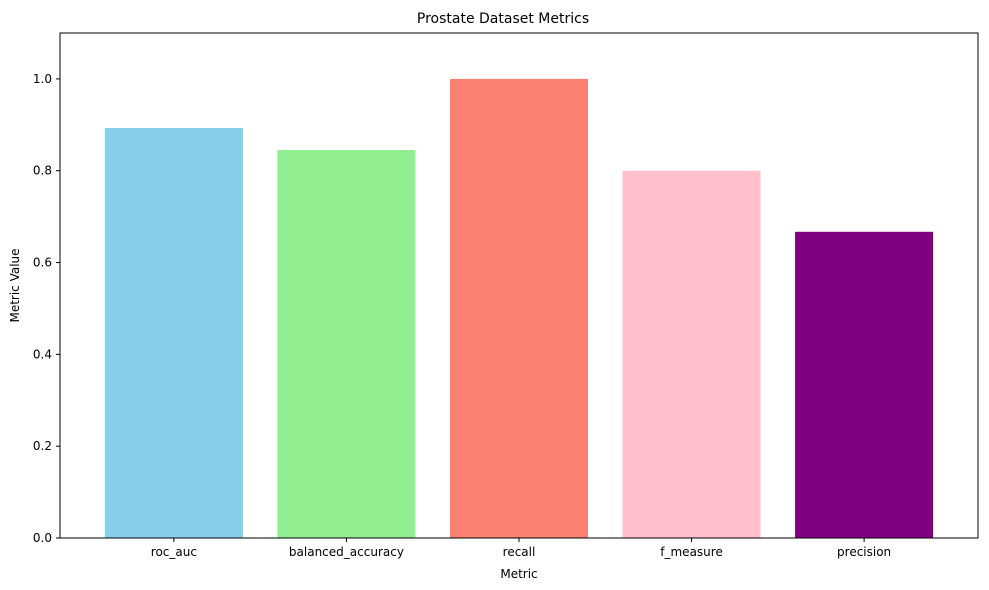 This screenshot has height=590, width=989. What do you see at coordinates (174, 552) in the screenshot?
I see `x-tick-label: roc_auc` at bounding box center [174, 552].